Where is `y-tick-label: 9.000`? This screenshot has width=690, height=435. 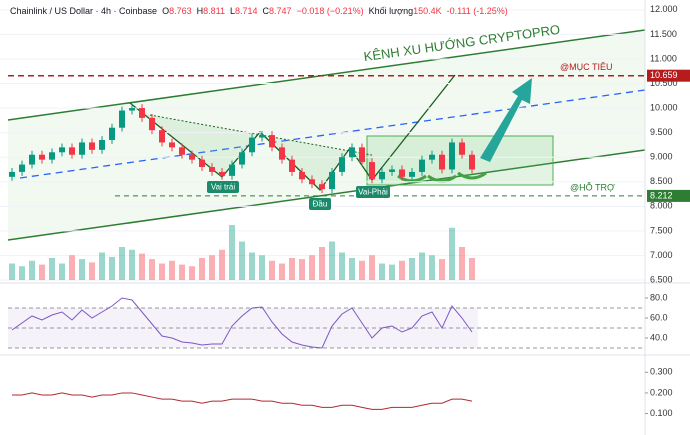 y-tick-label: 9.000 is located at coordinates (661, 157).